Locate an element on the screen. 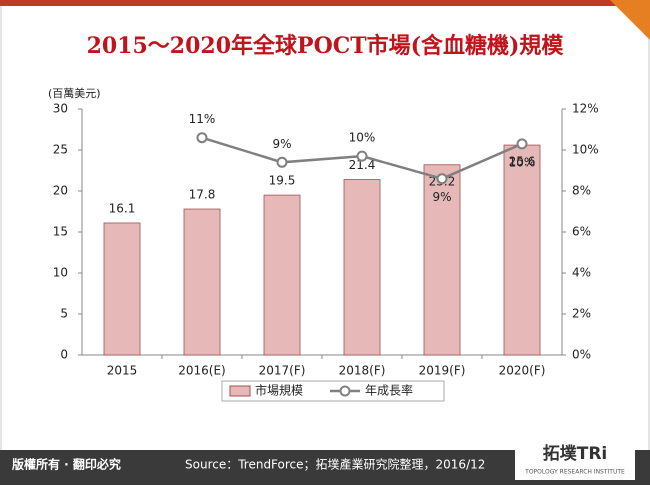 The image size is (650, 489). growth-label: 11% is located at coordinates (202, 119).